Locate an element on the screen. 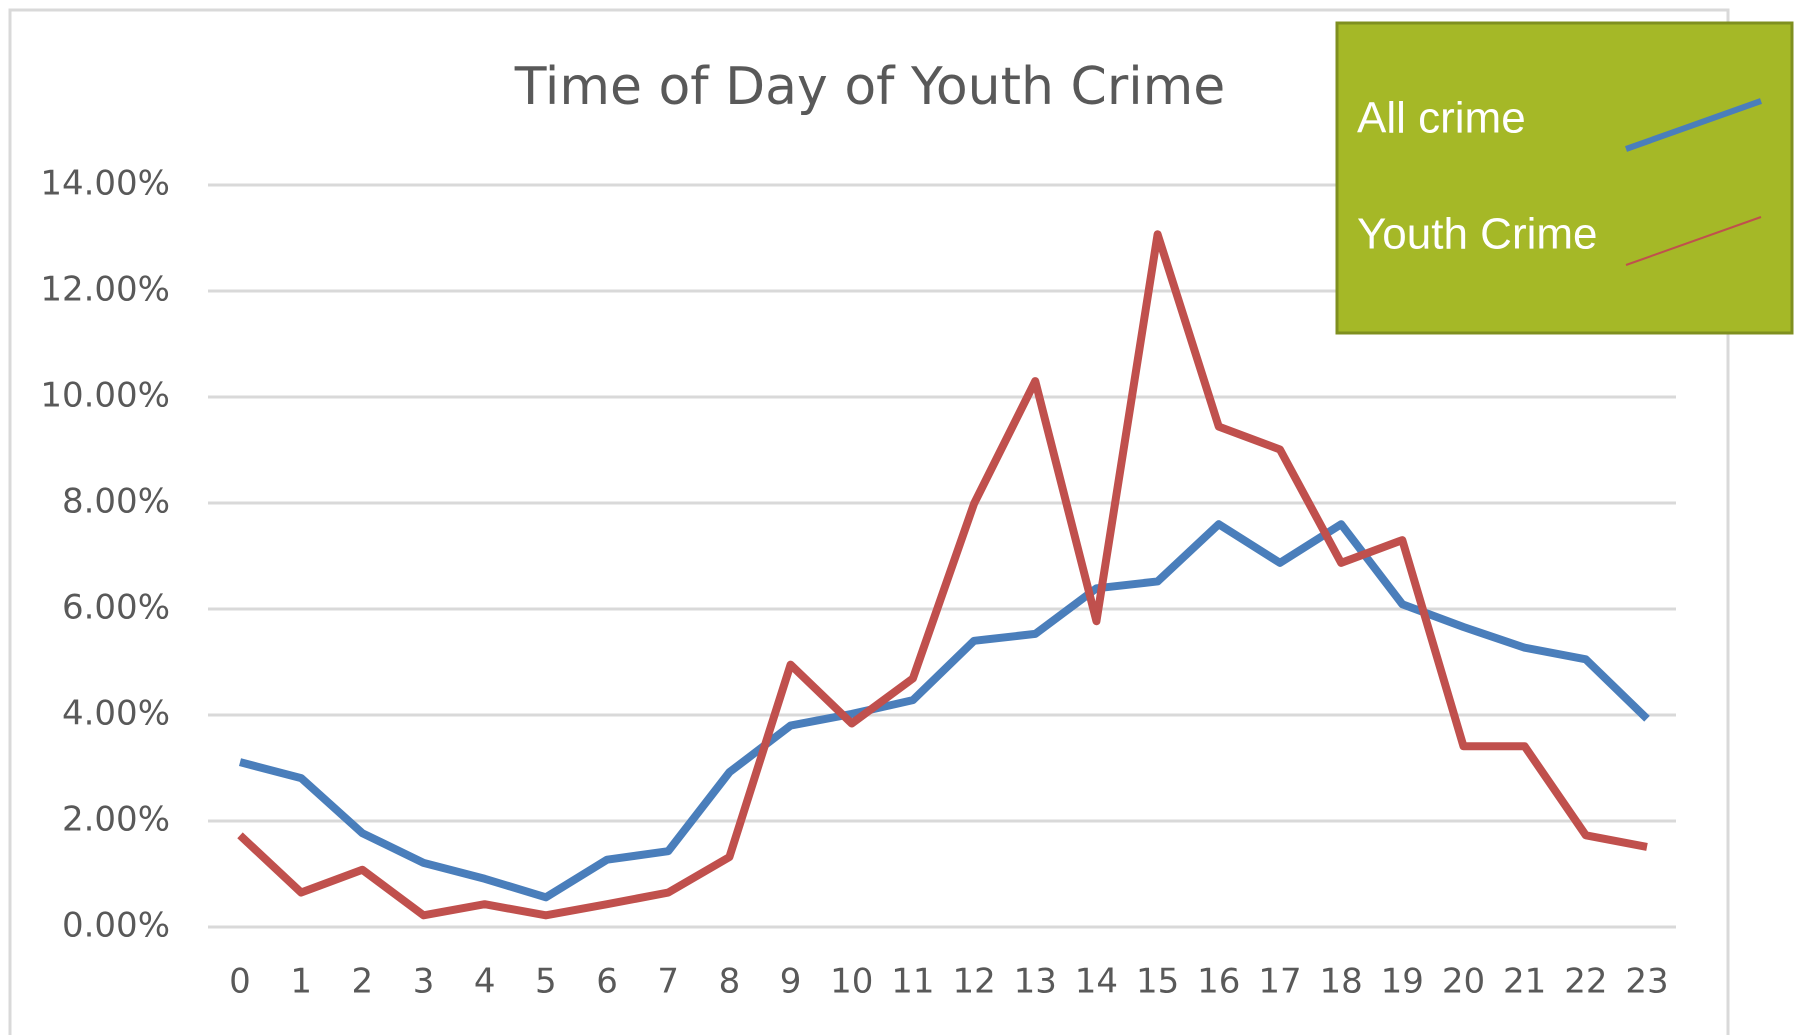 Image resolution: width=1795 pixels, height=1035 pixels. x-tick-label: 0 is located at coordinates (240, 982).